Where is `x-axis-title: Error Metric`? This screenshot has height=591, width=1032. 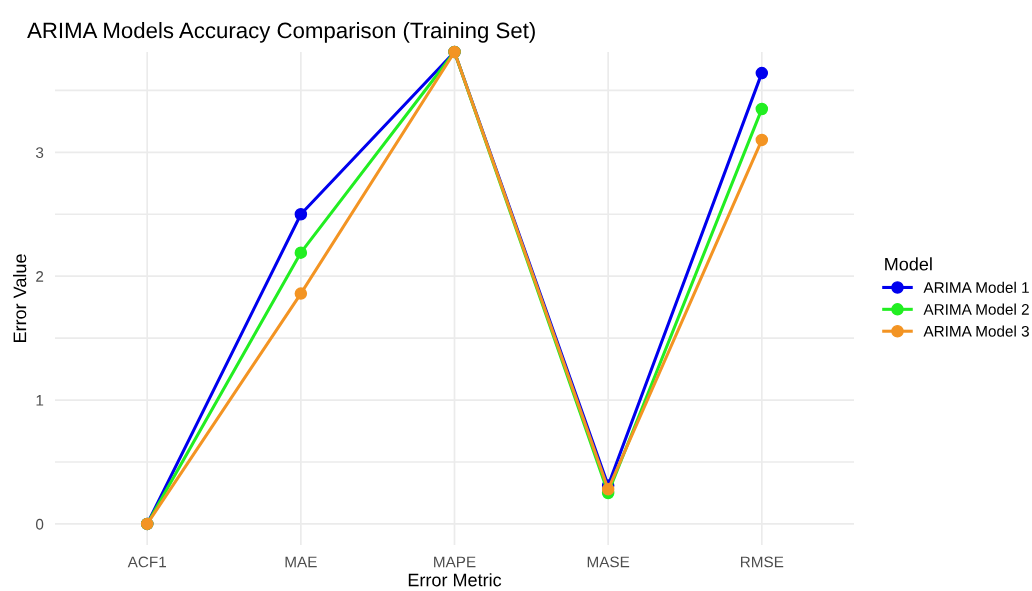
x-axis-title: Error Metric is located at coordinates (455, 580).